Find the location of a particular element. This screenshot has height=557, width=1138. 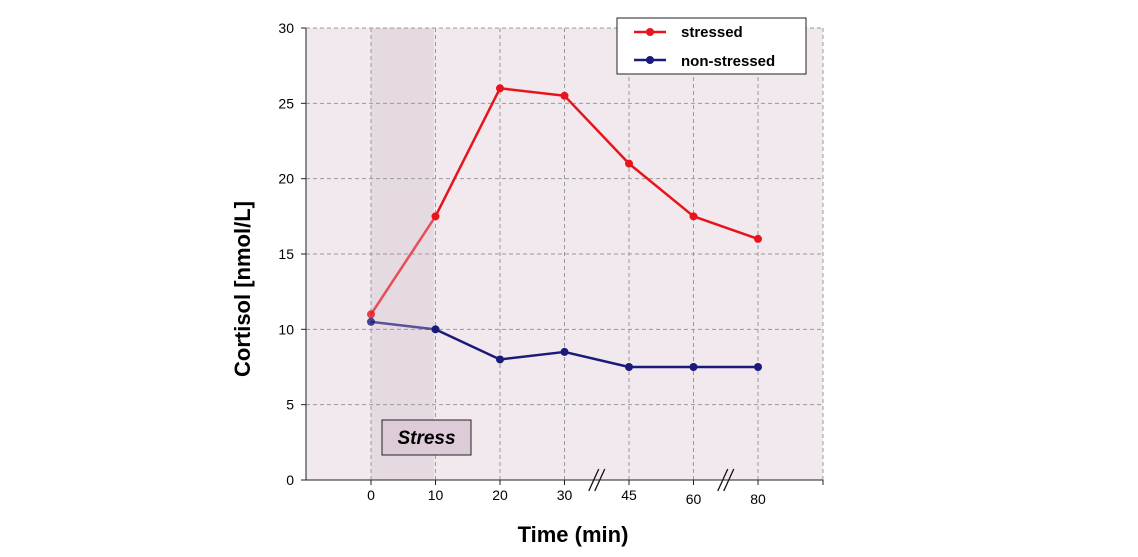

stress-shaded-region is located at coordinates (402, 254).